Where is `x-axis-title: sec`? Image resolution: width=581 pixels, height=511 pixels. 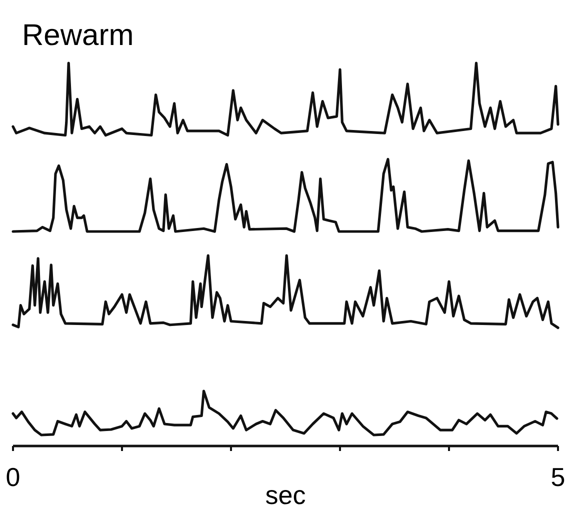
x-axis-title: sec is located at coordinates (285, 495).